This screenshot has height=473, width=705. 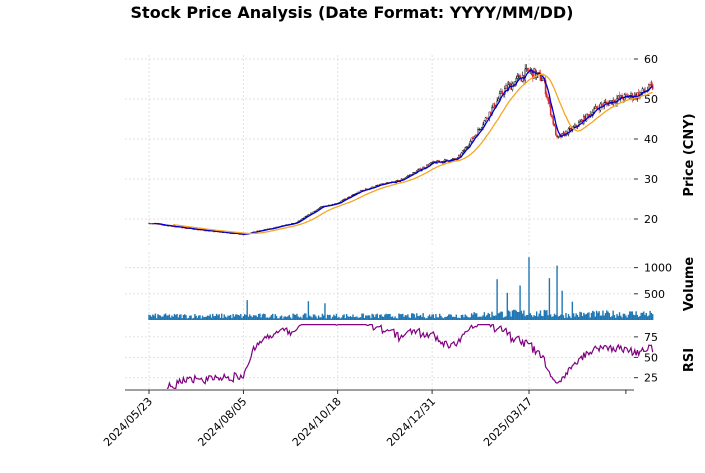 I want to click on volume-panel: 500 1000, so click(x=398, y=286).